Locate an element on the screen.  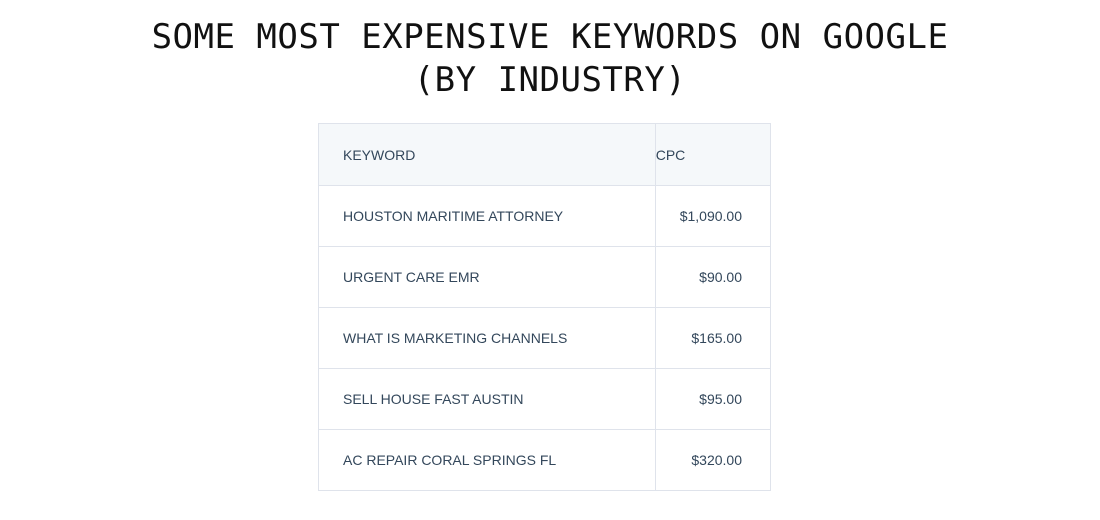
header-row: KEYWORD CPC is located at coordinates (545, 154).